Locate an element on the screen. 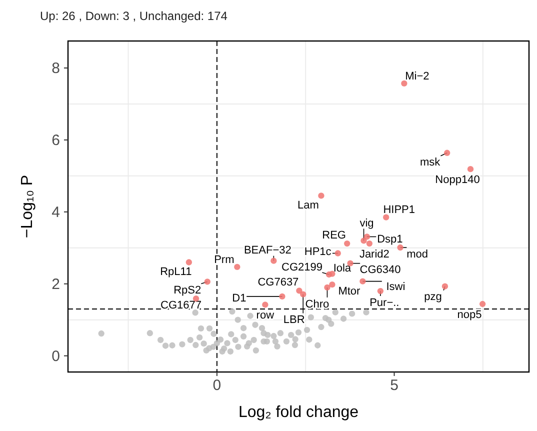  annotation: Nopp140 is located at coordinates (457, 180).